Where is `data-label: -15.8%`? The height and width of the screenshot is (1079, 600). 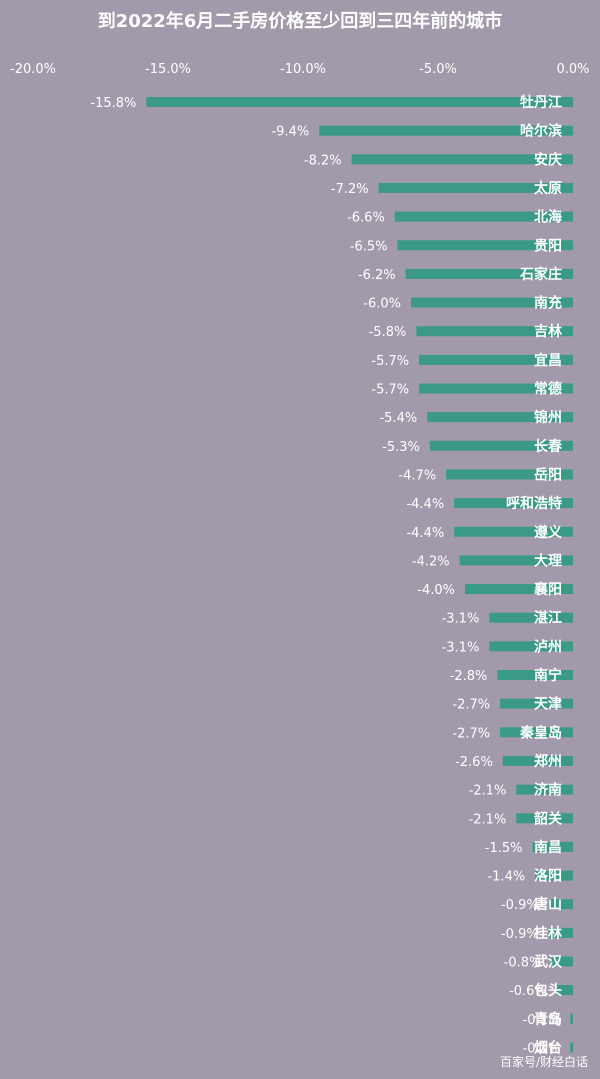 data-label: -15.8% is located at coordinates (113, 103).